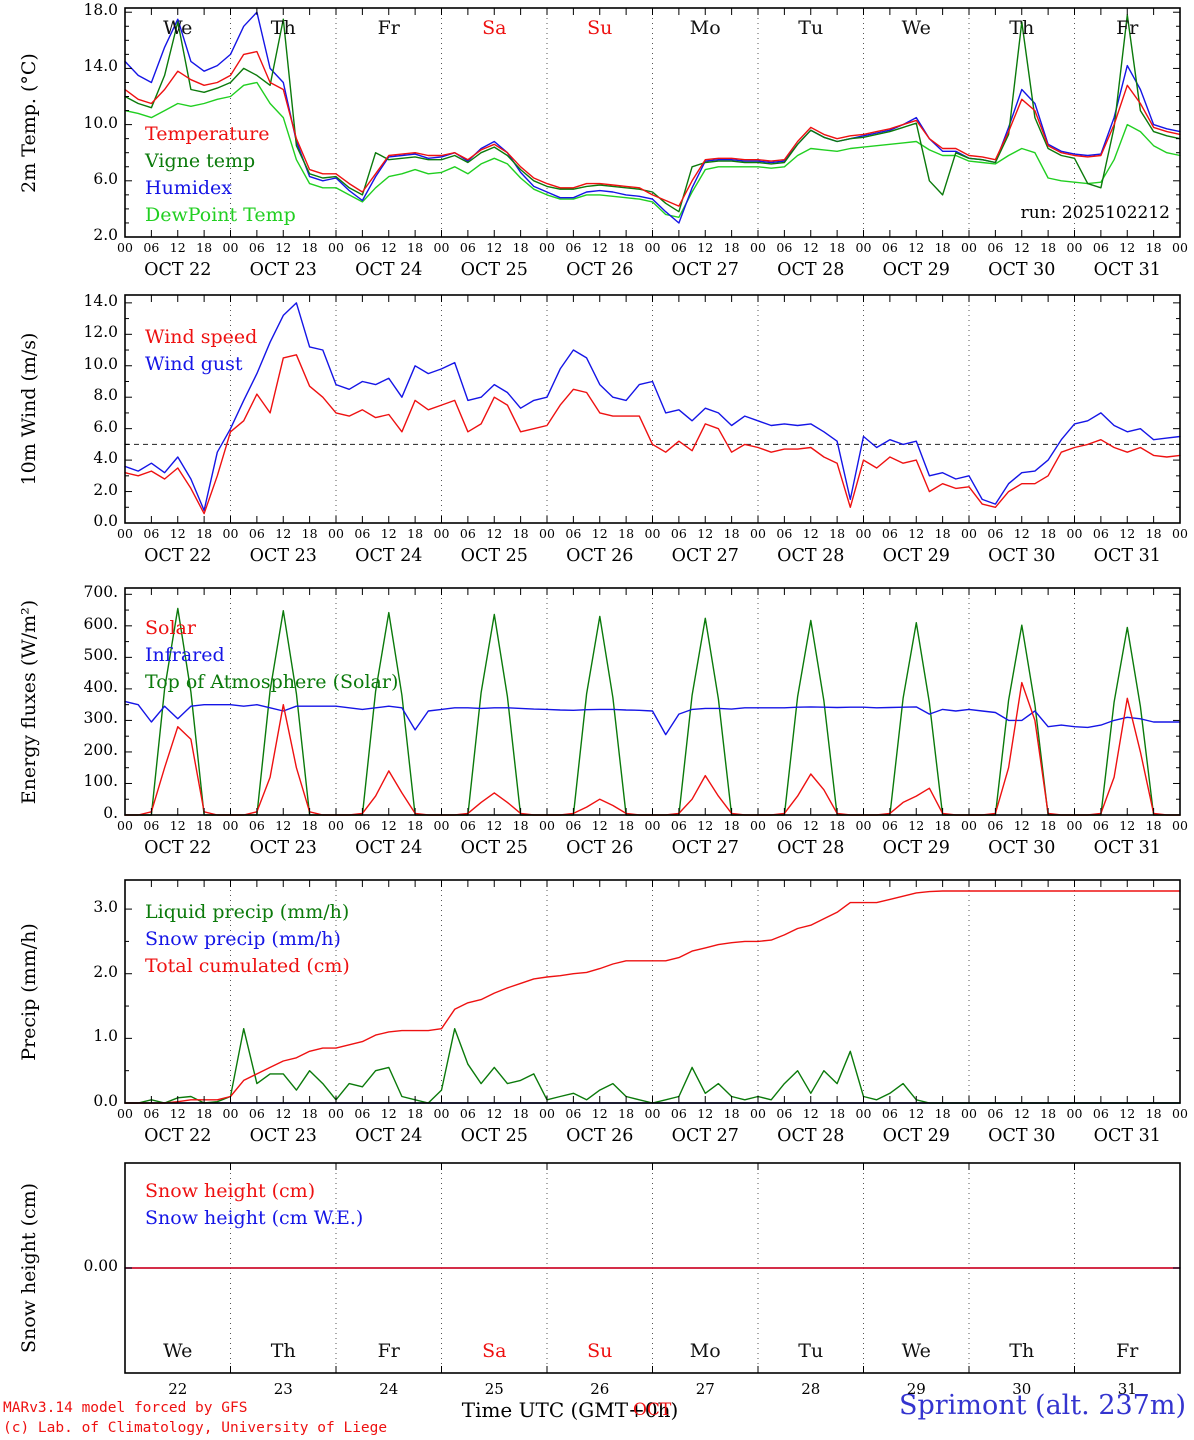 The width and height of the screenshot is (1194, 1440). What do you see at coordinates (105, 178) in the screenshot?
I see `y-tick-label: 6.0` at bounding box center [105, 178].